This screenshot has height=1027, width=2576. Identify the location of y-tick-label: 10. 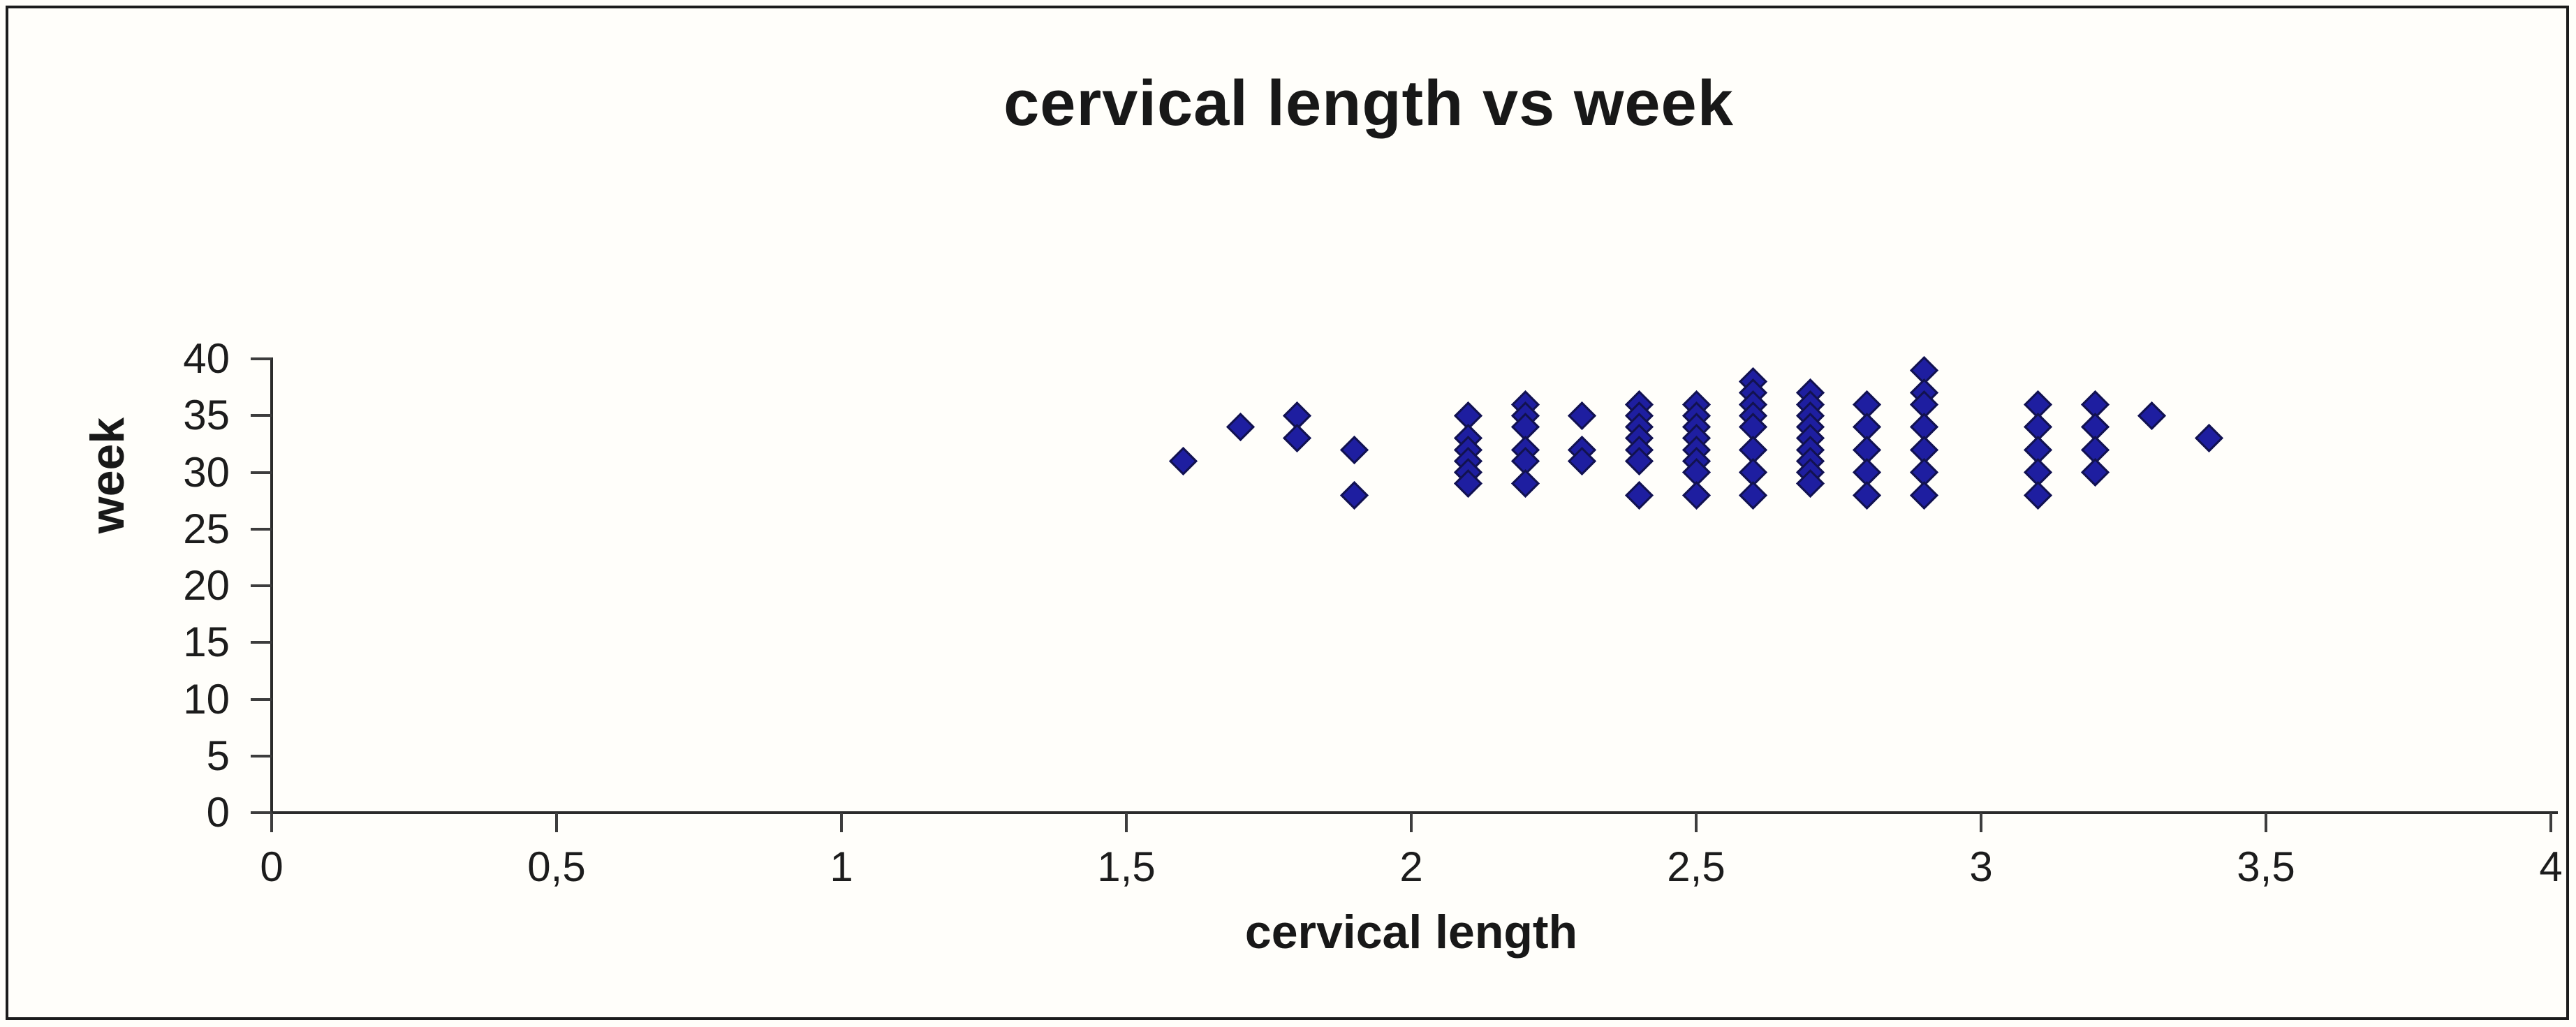
(206, 699).